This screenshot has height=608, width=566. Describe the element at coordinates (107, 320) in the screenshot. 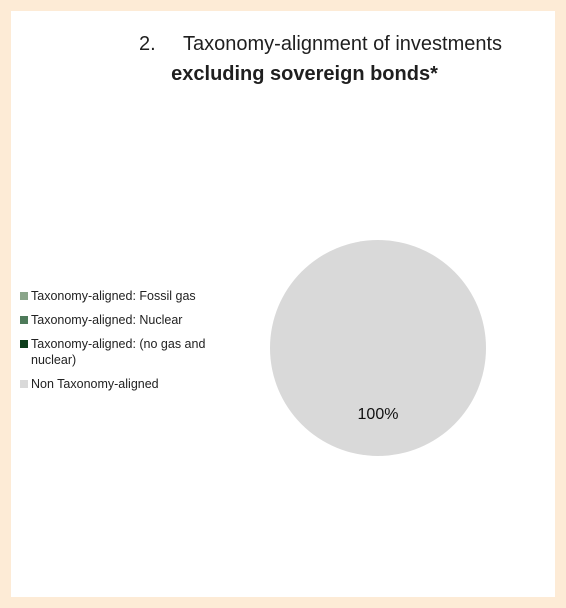

I see `legend-label-nuclear: Taxonomy-aligned: Nuclear` at that location.